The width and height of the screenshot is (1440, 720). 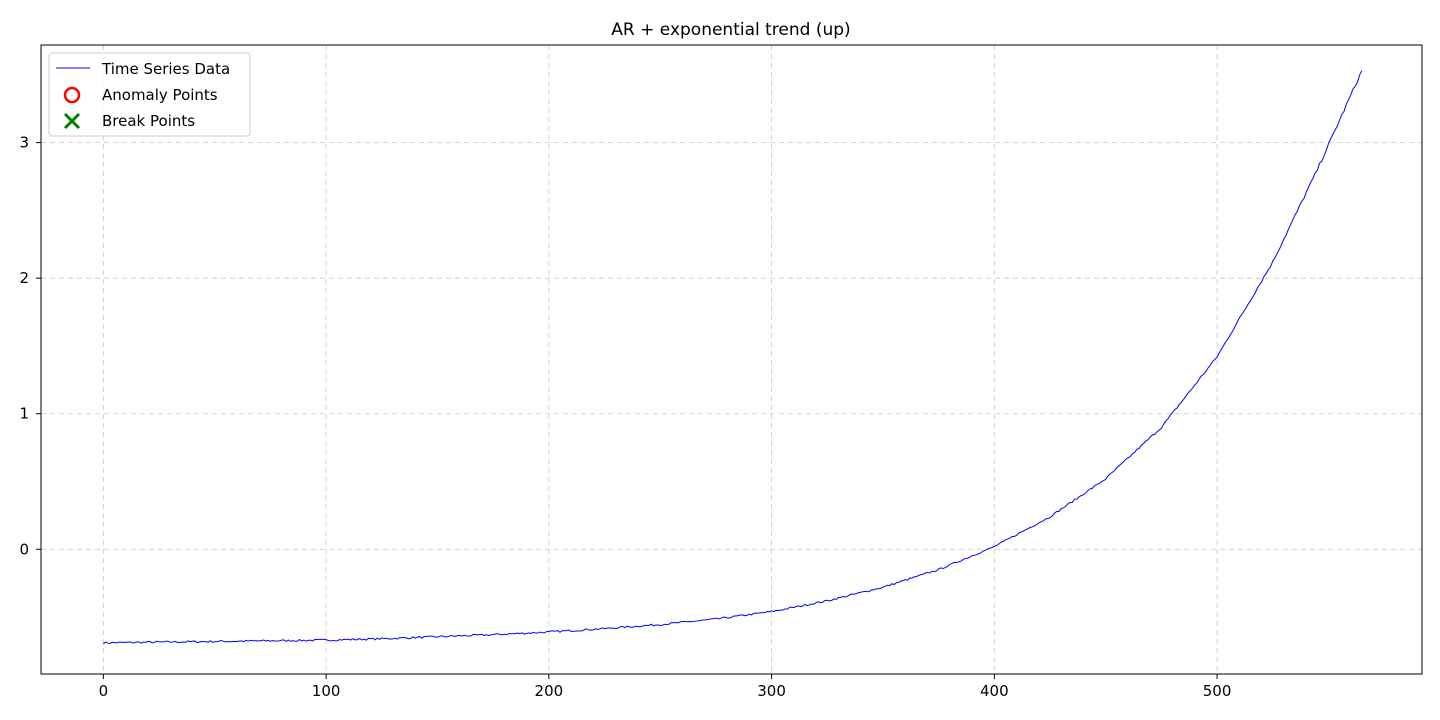 I want to click on y-axis: 0 1 2 3, so click(x=30, y=346).